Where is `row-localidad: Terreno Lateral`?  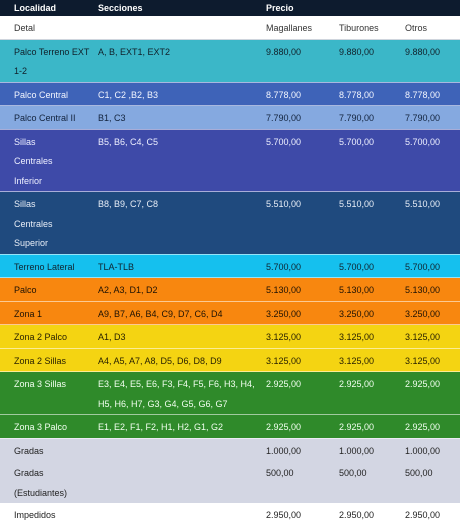 row-localidad: Terreno Lateral is located at coordinates (49, 265).